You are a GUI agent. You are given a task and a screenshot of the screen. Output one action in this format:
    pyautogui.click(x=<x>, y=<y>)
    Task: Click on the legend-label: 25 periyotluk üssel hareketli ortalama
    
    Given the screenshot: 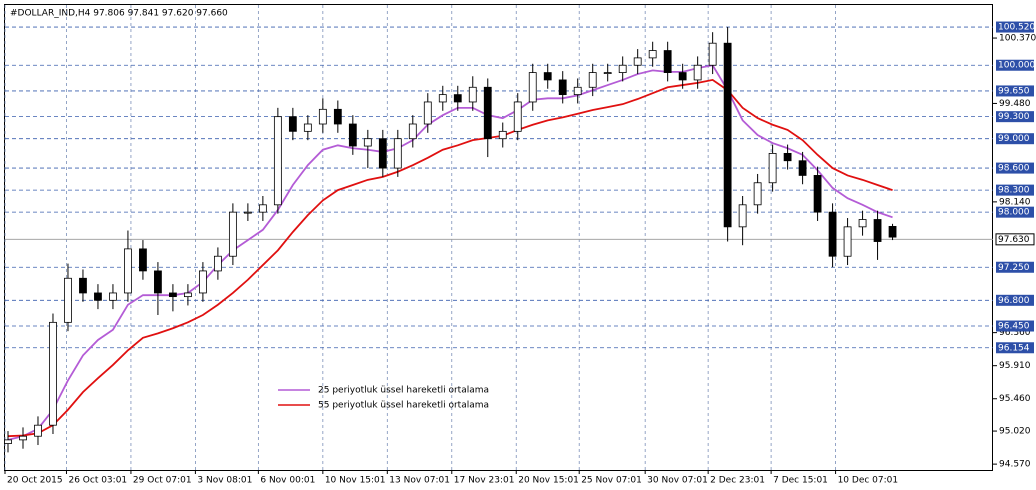 What is the action you would take?
    pyautogui.click(x=403, y=391)
    